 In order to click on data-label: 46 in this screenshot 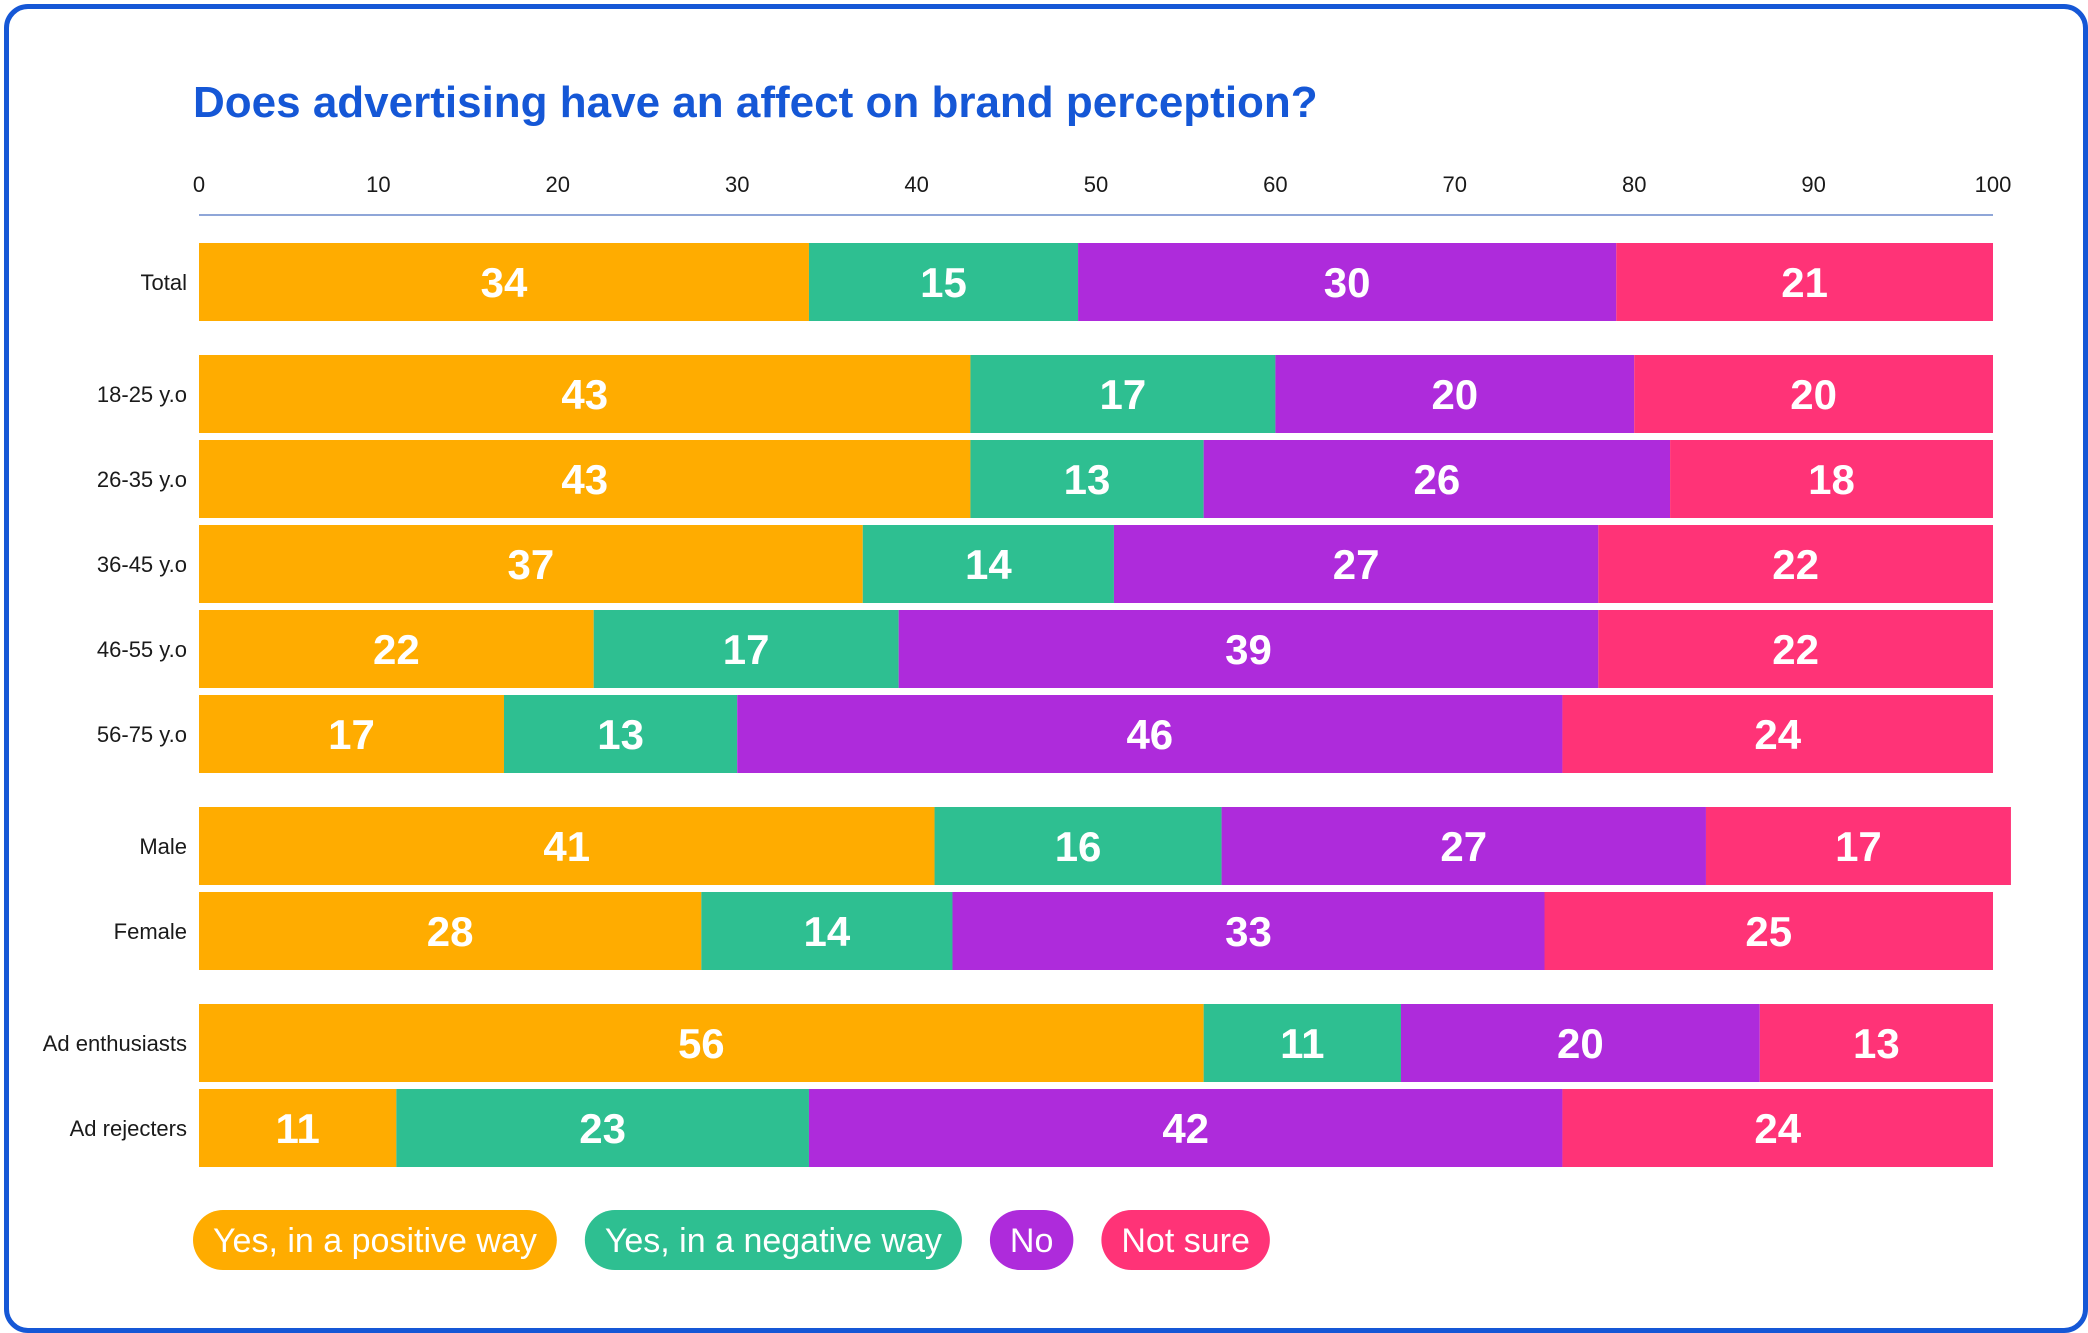, I will do `click(1149, 734)`.